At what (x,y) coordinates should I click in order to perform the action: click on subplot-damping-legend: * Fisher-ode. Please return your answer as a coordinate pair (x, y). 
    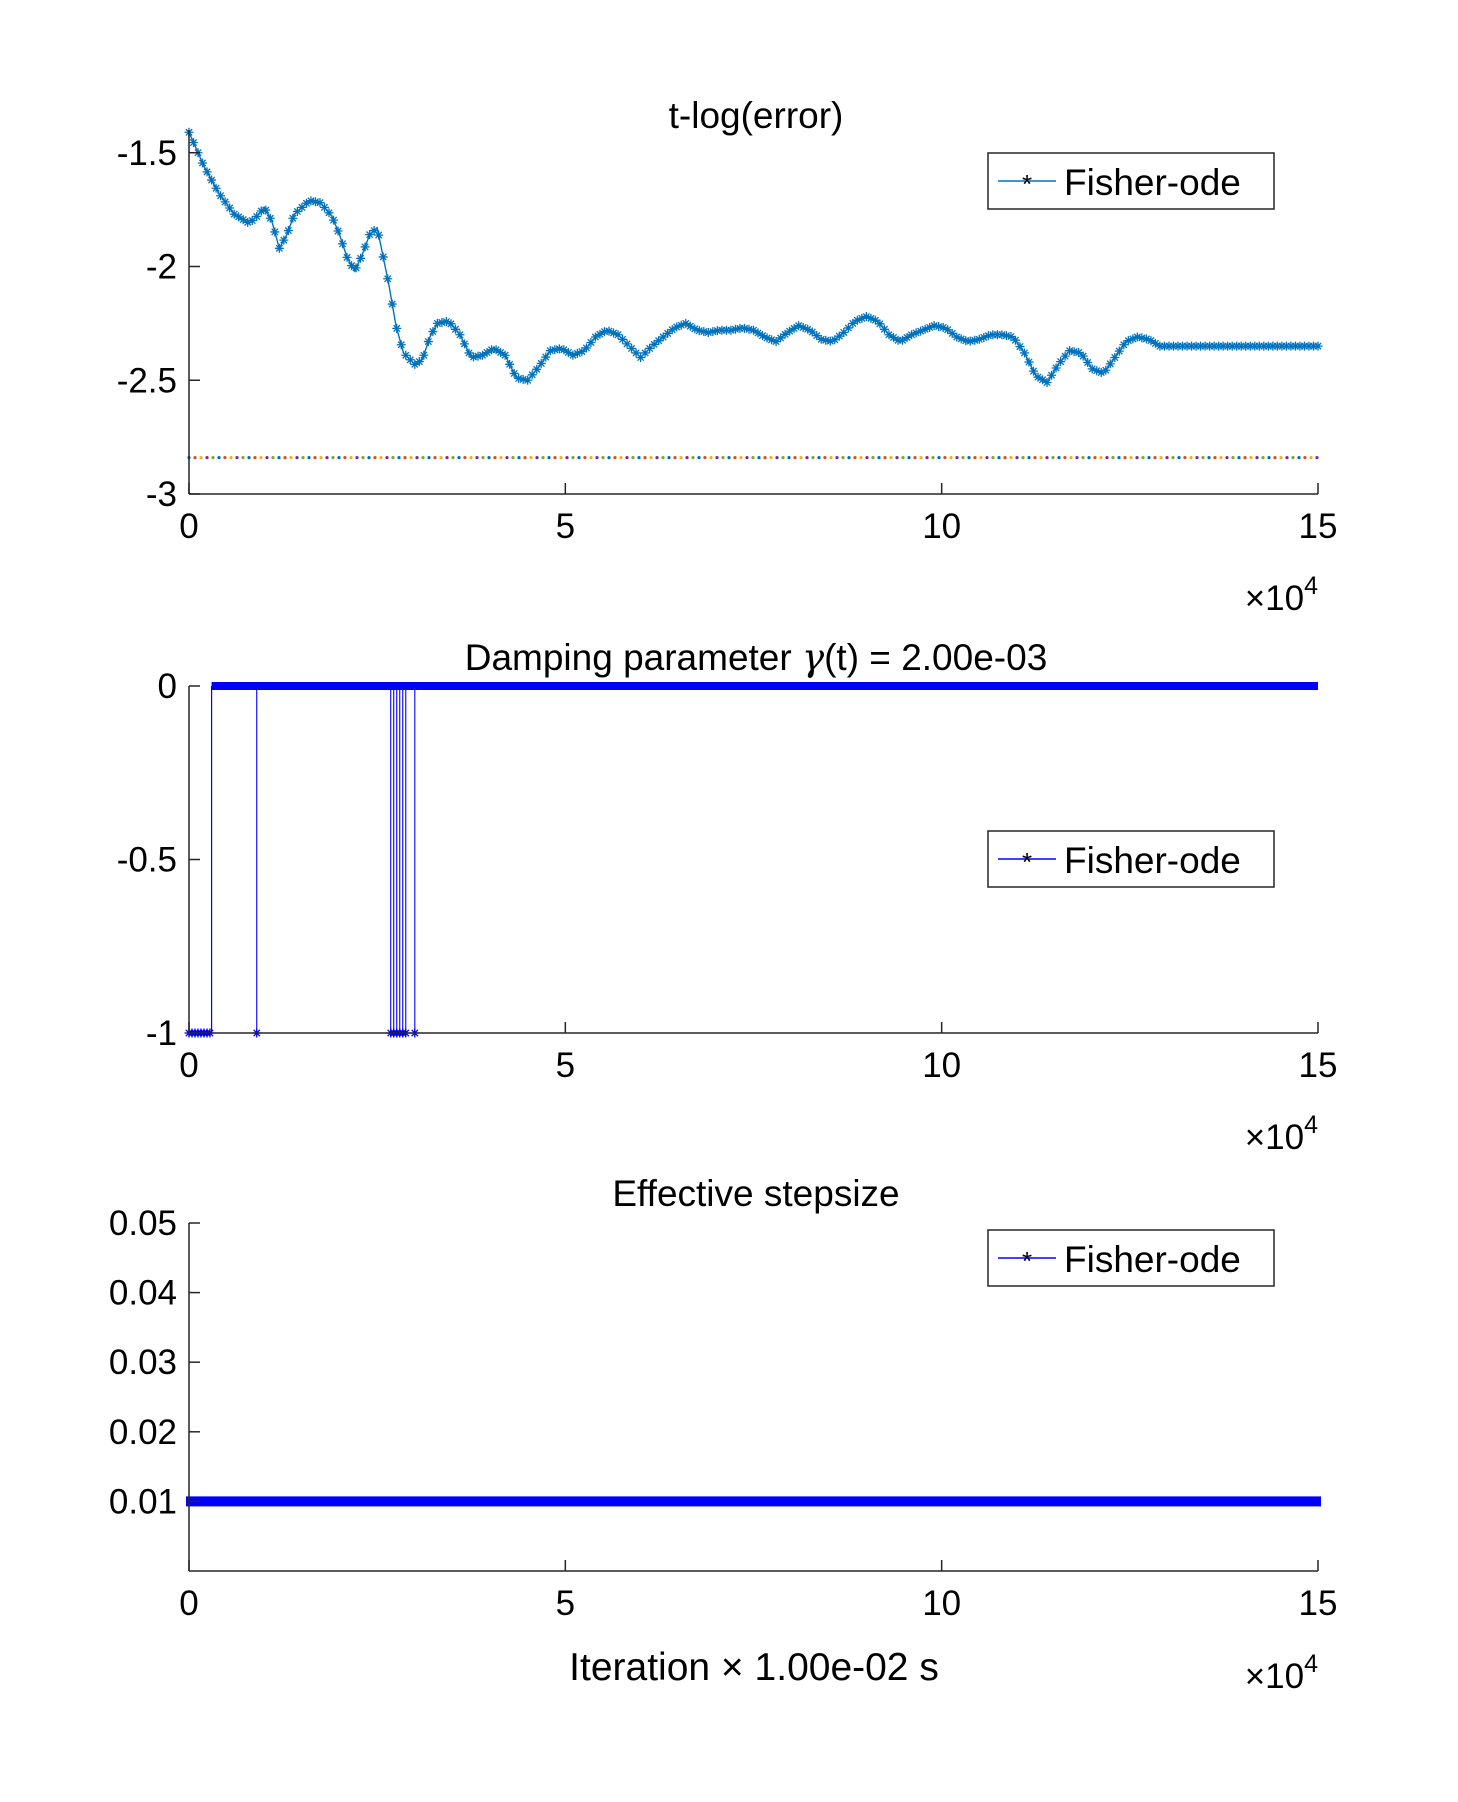
    Looking at the image, I should click on (1131, 859).